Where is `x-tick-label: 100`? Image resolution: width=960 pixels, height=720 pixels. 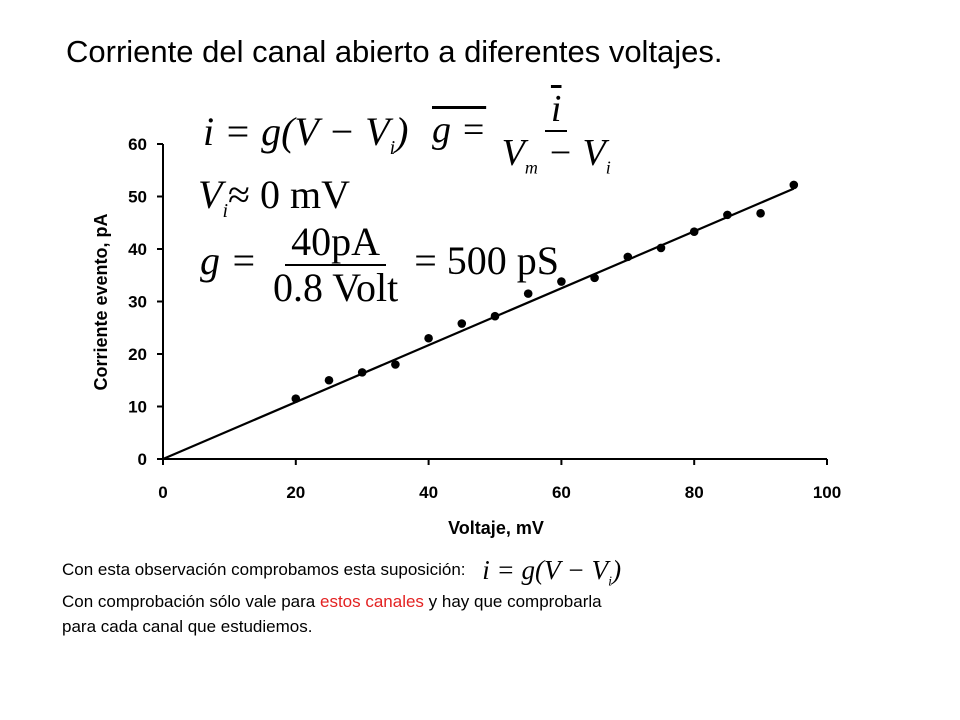
x-tick-label: 100 is located at coordinates (827, 492).